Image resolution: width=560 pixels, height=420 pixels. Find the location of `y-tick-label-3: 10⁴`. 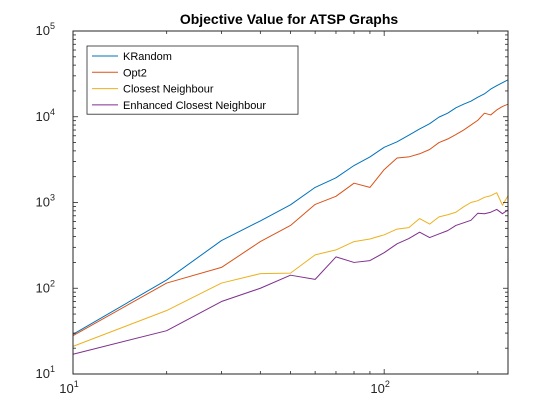

y-tick-label-3: 10⁴ is located at coordinates (45, 115).